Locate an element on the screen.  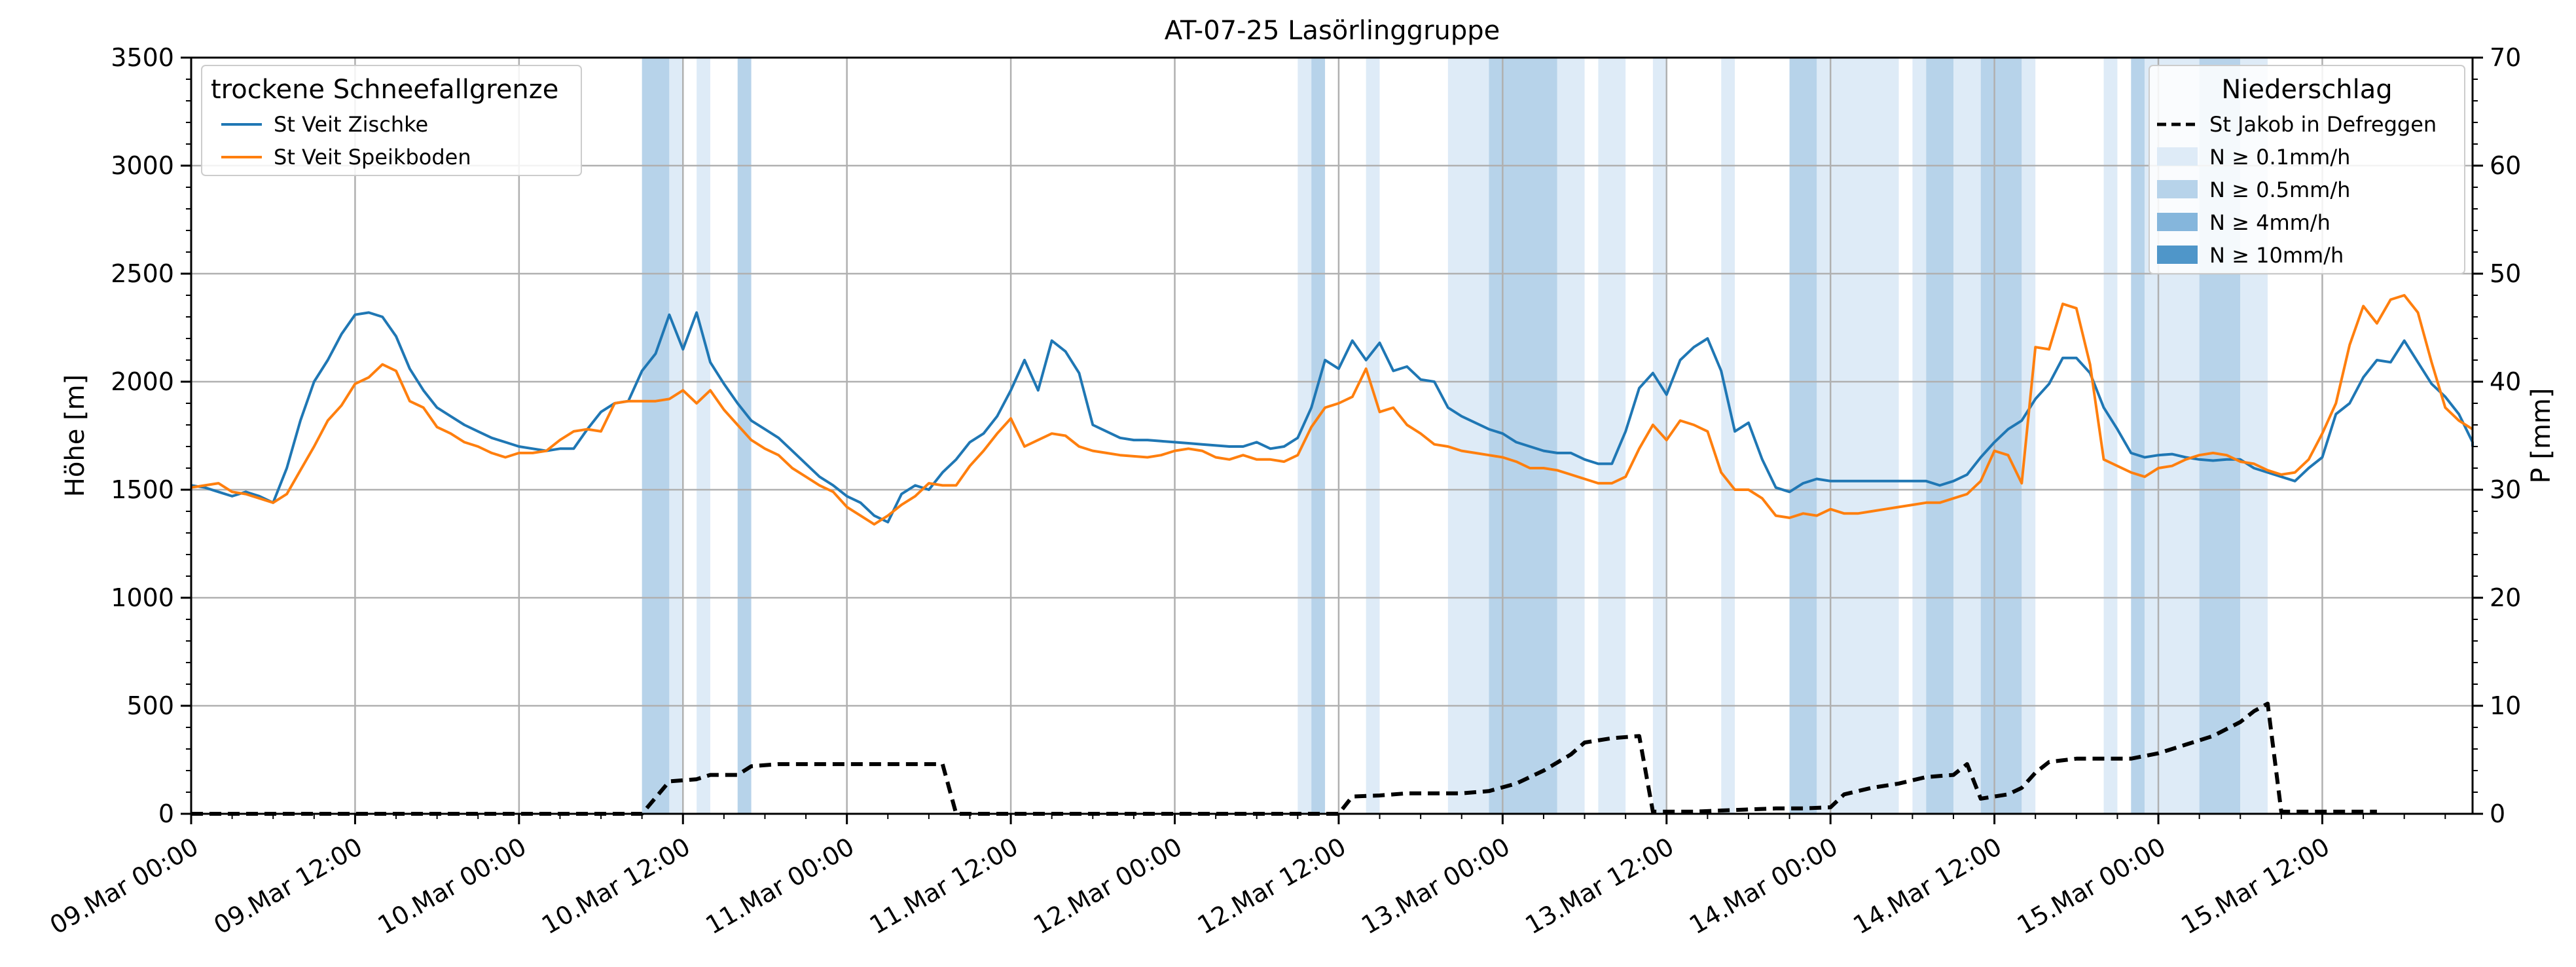
legend-precipitation-frame is located at coordinates (2307, 170).